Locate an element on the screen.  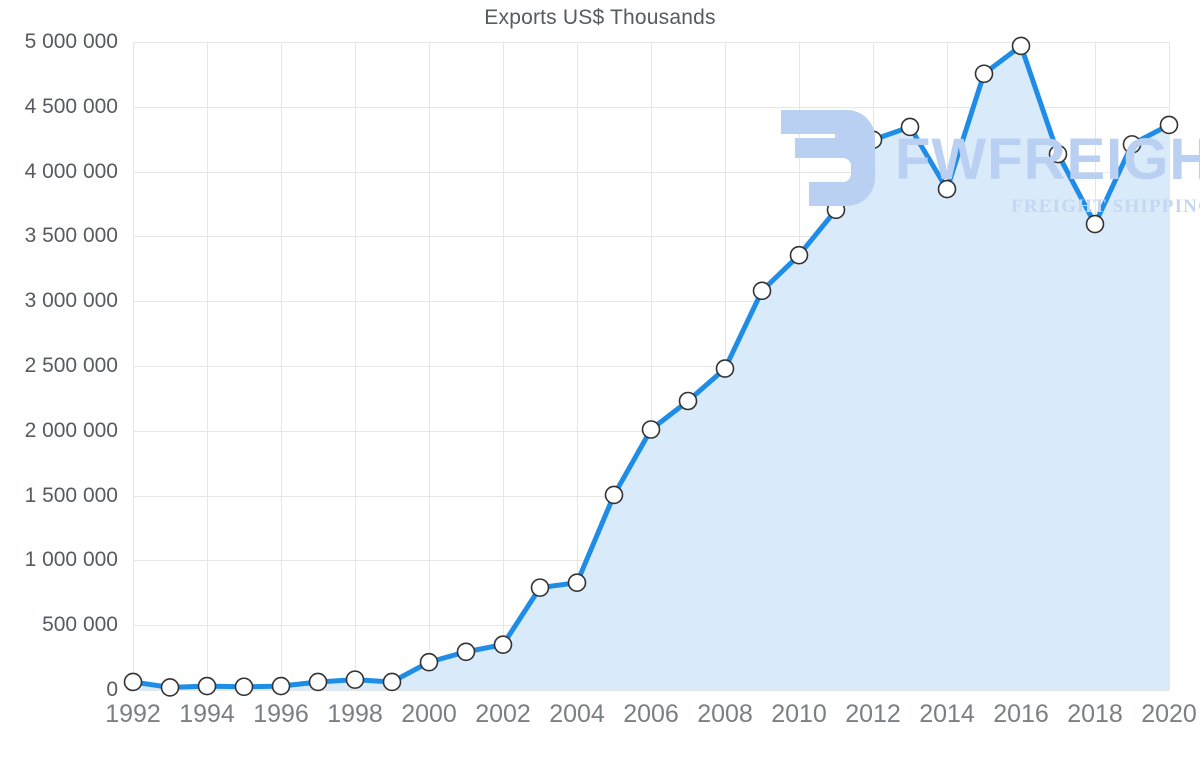
y-axis-tick-label: 1 500 000 is located at coordinates (71, 495).